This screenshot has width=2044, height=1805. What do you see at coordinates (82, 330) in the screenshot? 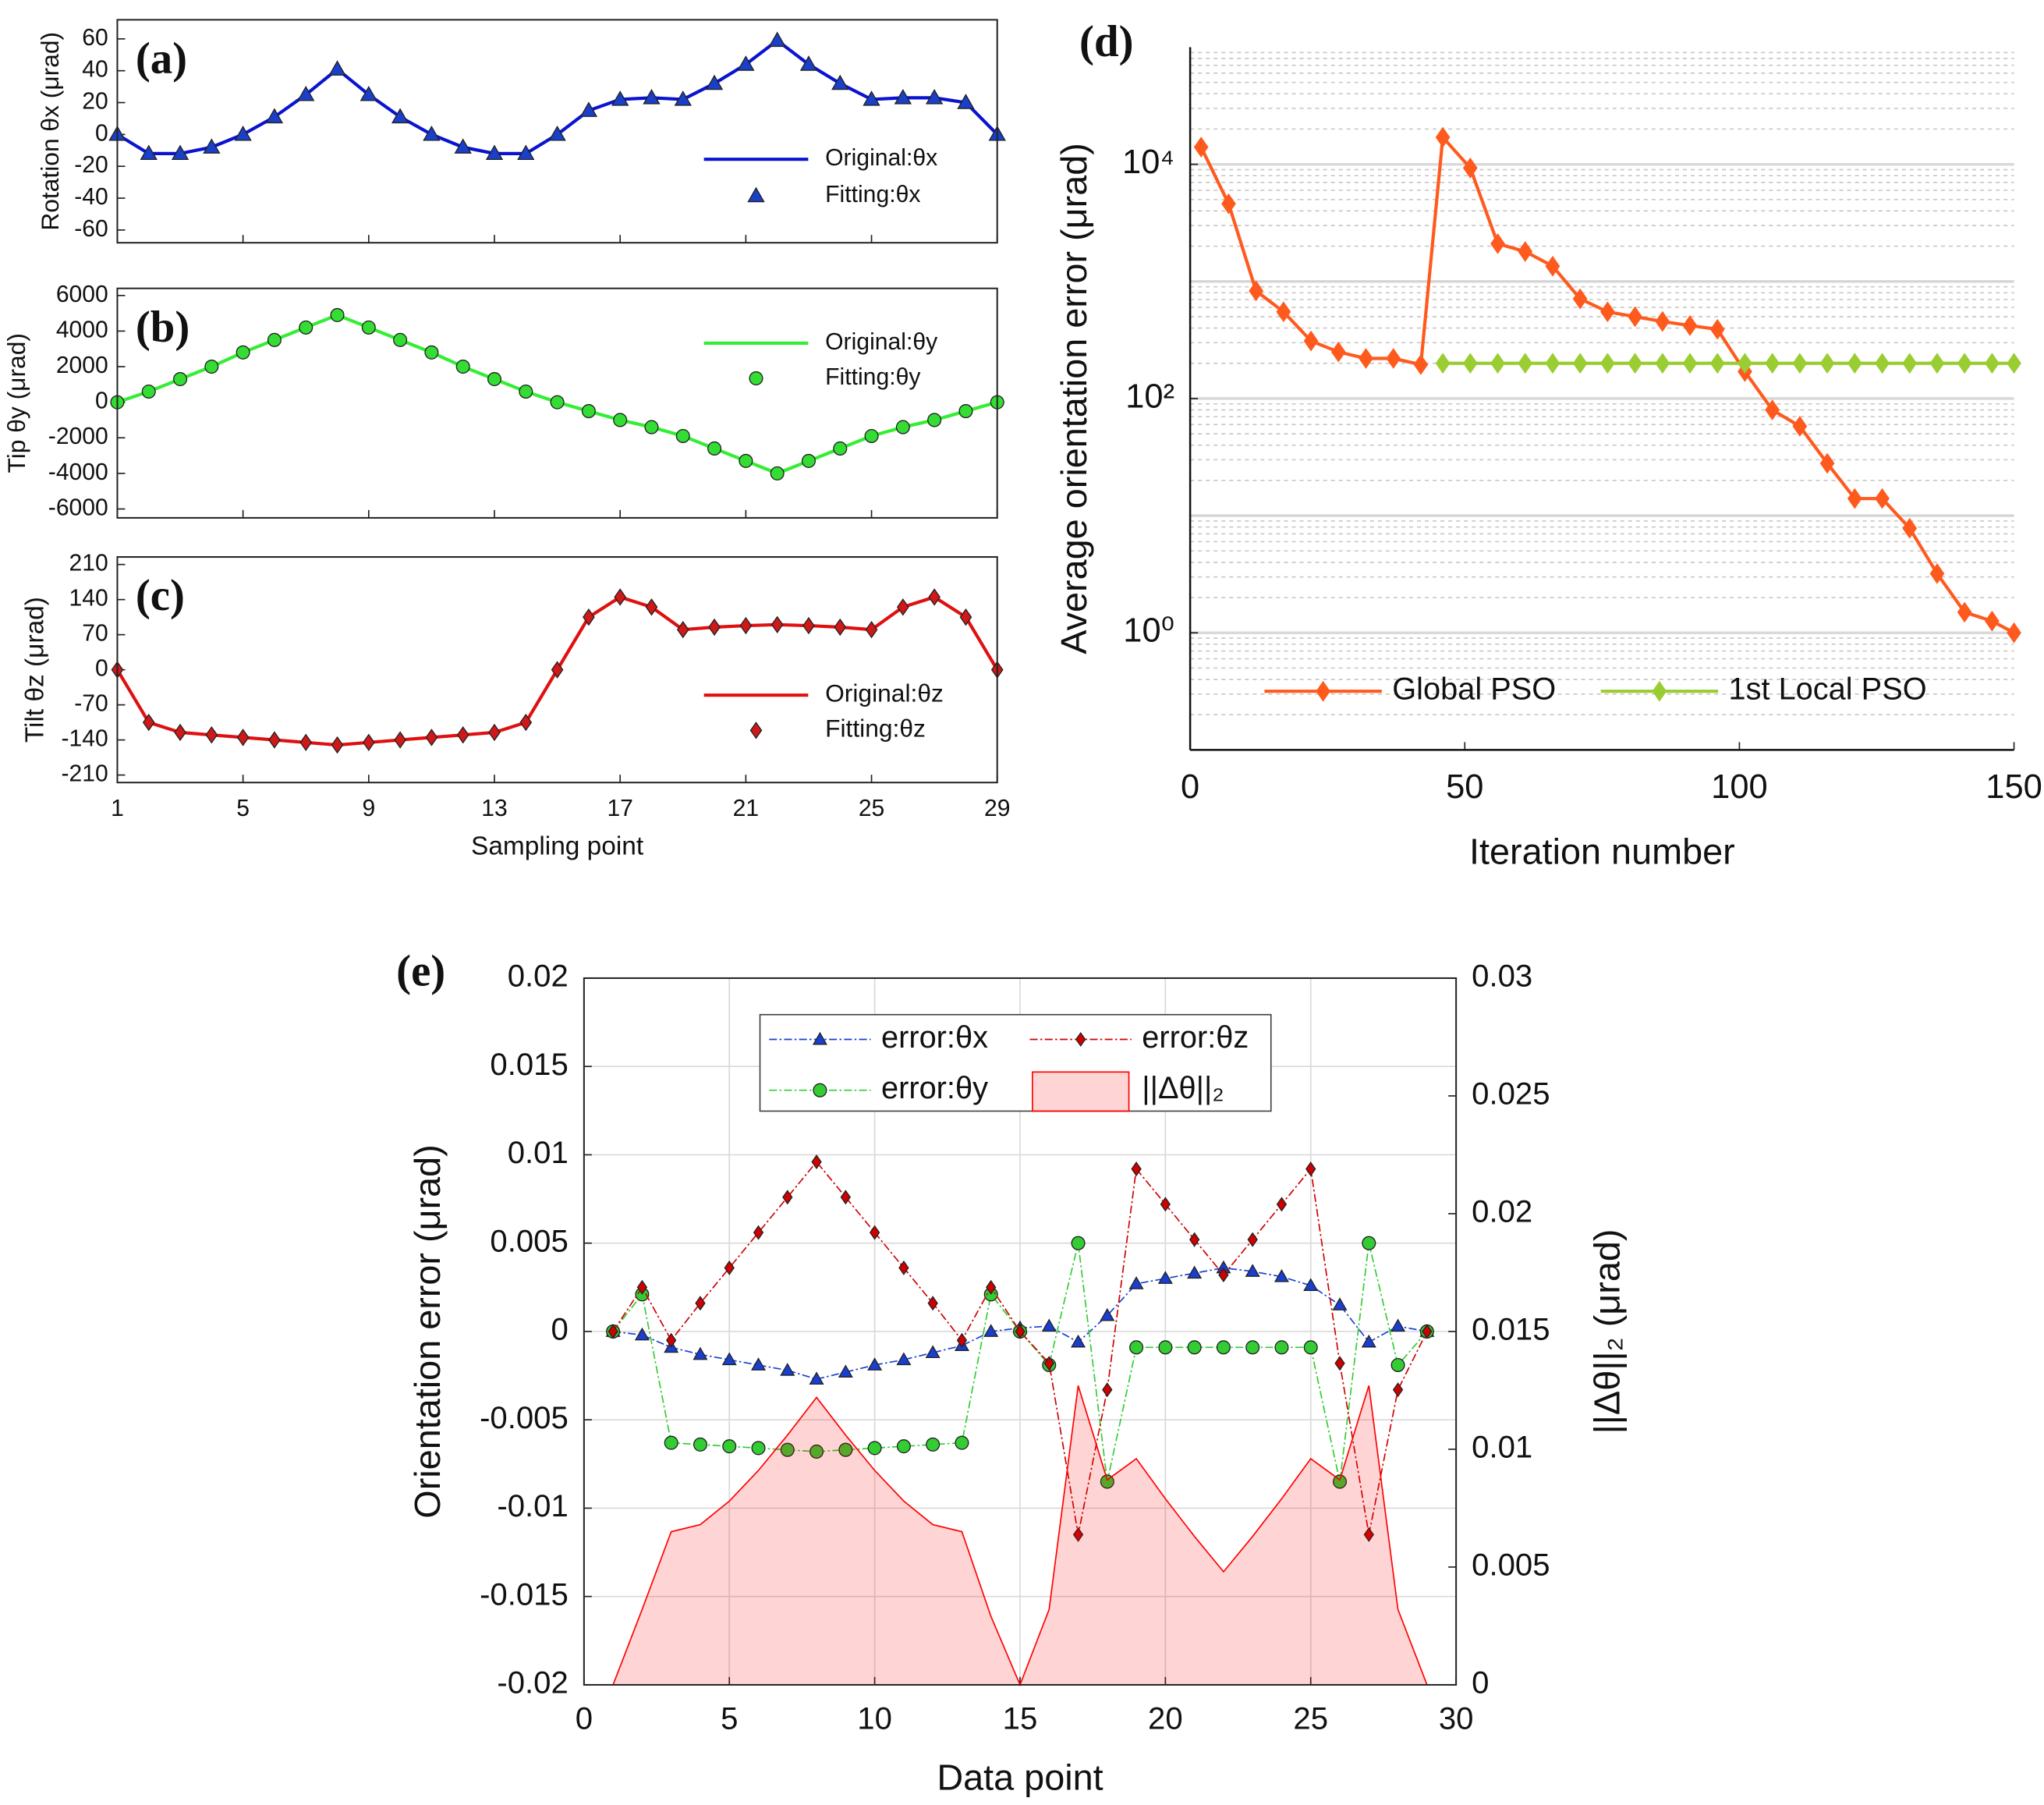
I see `y-tick-label: 4000` at bounding box center [82, 330].